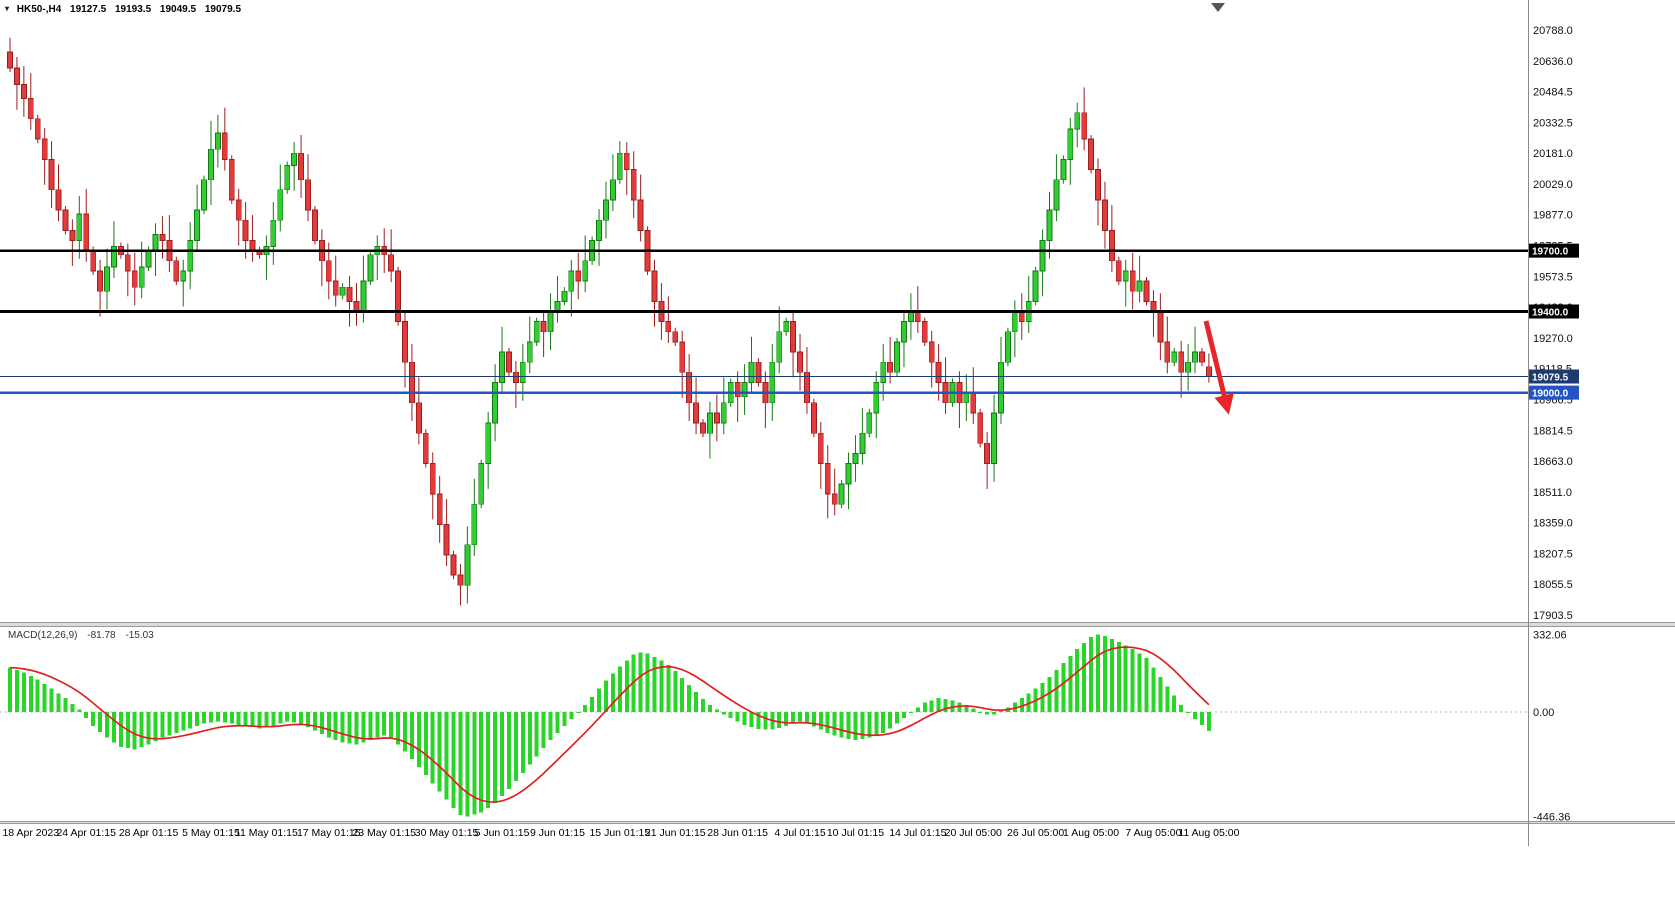 The width and height of the screenshot is (1675, 900). What do you see at coordinates (855, 833) in the screenshot?
I see `time-axis-label: 10 Jul 01:15` at bounding box center [855, 833].